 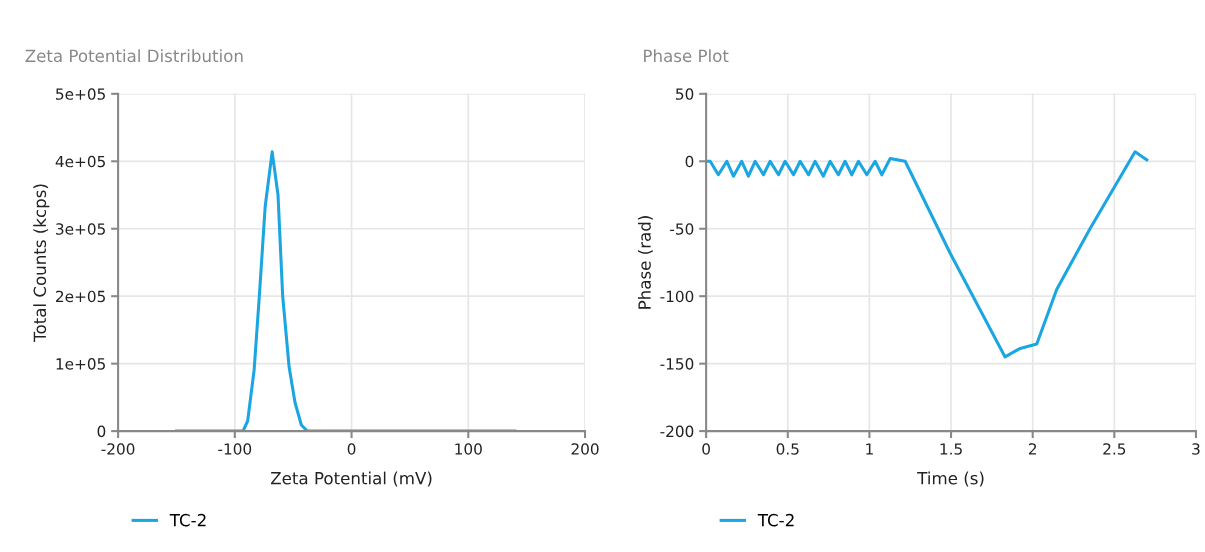 I want to click on x-tick-label: 0.5, so click(x=787, y=449).